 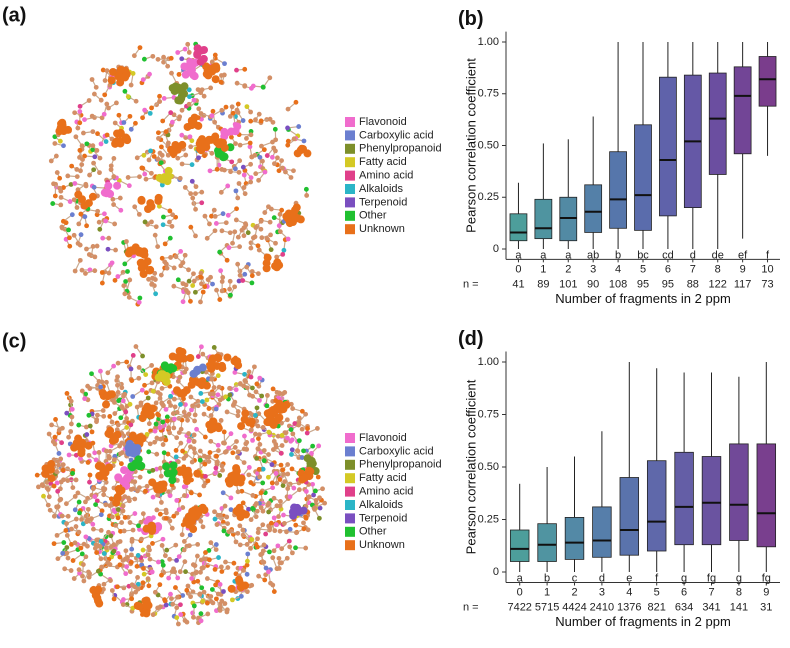 What do you see at coordinates (767, 284) in the screenshot?
I see `n-label: 73` at bounding box center [767, 284].